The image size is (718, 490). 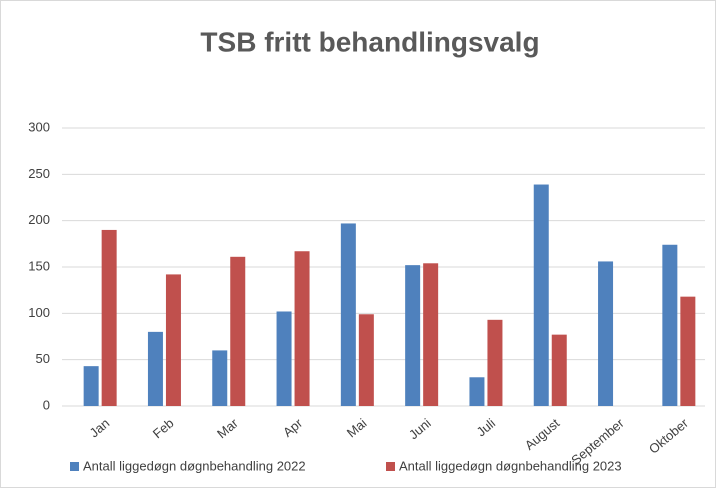 I want to click on chart-title: TSB fritt behandlingsvalg, so click(x=369, y=41).